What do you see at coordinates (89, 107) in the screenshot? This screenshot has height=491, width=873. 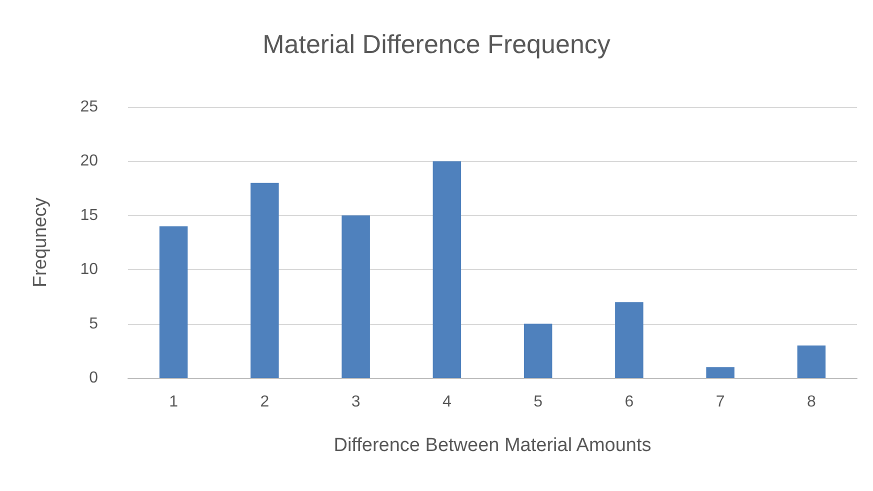 I see `y-tick-label: 25` at bounding box center [89, 107].